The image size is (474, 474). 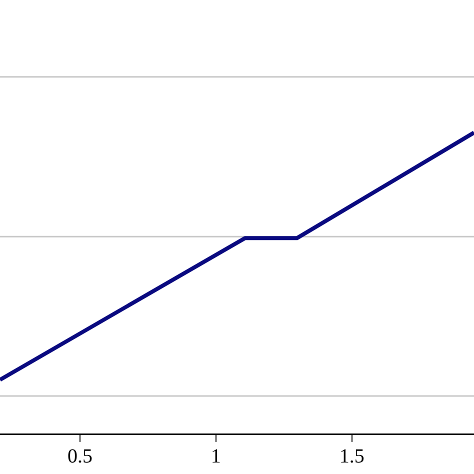 What do you see at coordinates (351, 456) in the screenshot?
I see `x-tick-label: 1.5` at bounding box center [351, 456].